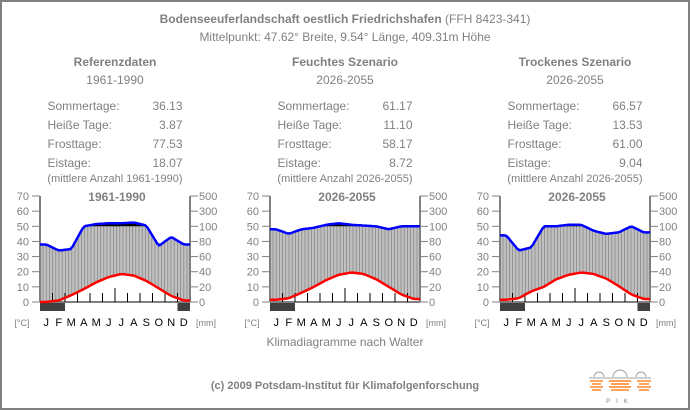 The image size is (690, 410). Describe the element at coordinates (184, 323) in the screenshot. I see `month-label: D` at that location.